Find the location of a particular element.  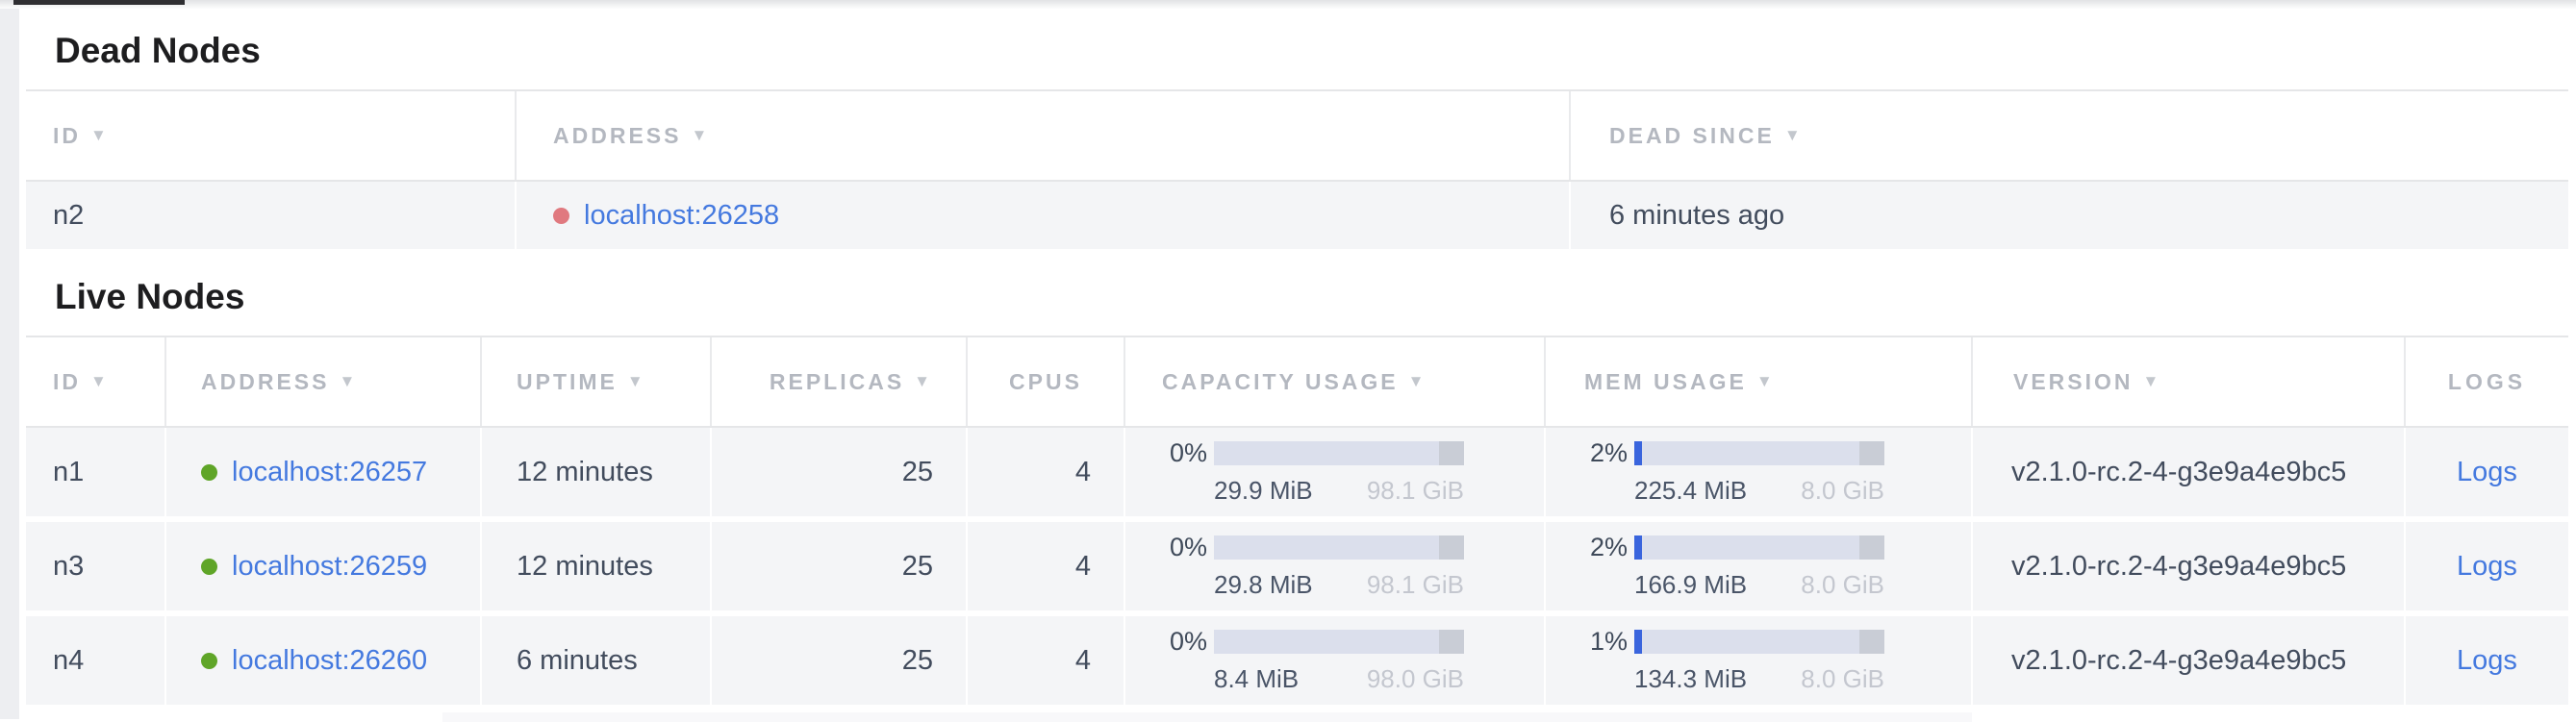

col-header-label: MEM USAGE is located at coordinates (1665, 381).